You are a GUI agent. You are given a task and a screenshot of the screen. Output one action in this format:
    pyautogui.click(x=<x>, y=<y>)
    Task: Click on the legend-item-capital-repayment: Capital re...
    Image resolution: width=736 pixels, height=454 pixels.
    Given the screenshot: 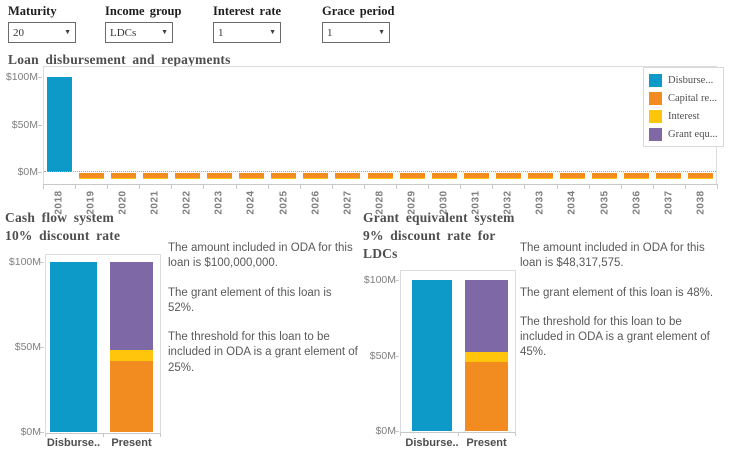 What is the action you would take?
    pyautogui.click(x=686, y=98)
    